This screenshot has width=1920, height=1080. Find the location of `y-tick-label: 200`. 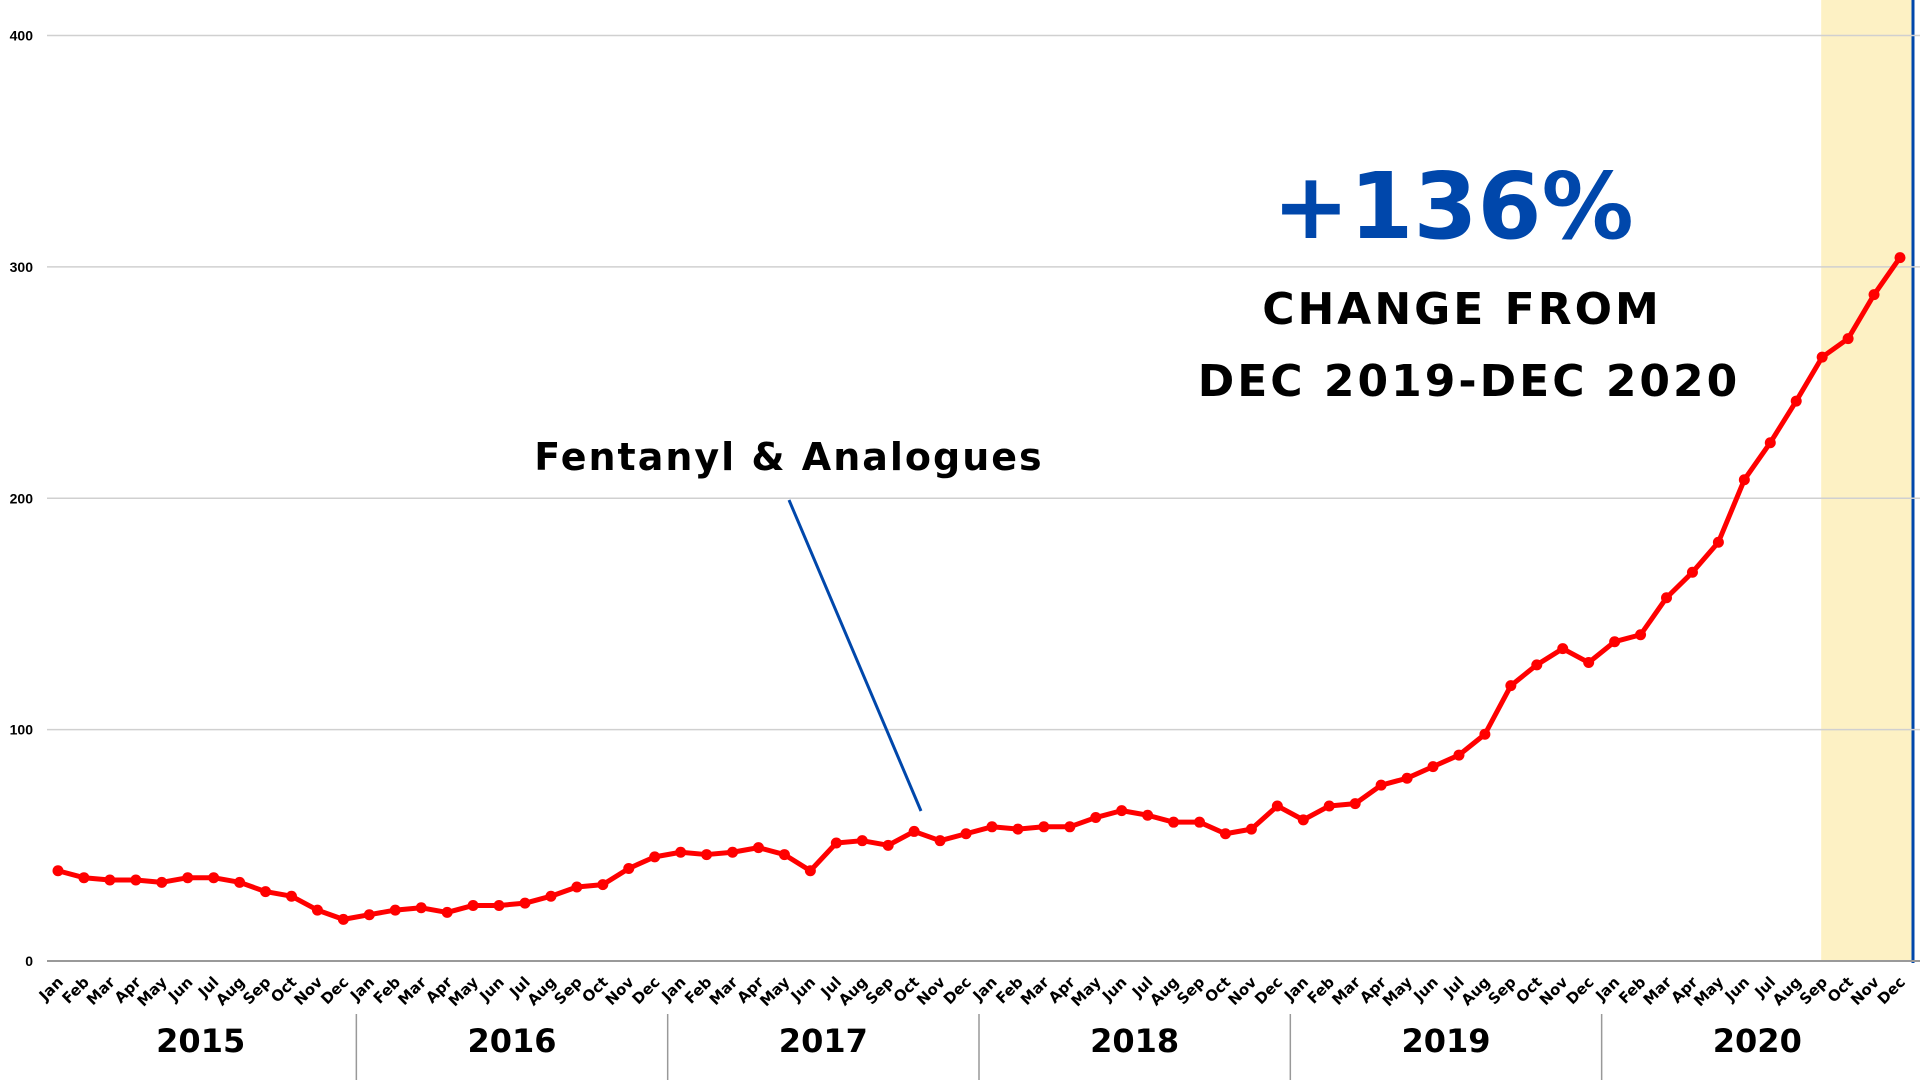

y-tick-label: 200 is located at coordinates (22, 498).